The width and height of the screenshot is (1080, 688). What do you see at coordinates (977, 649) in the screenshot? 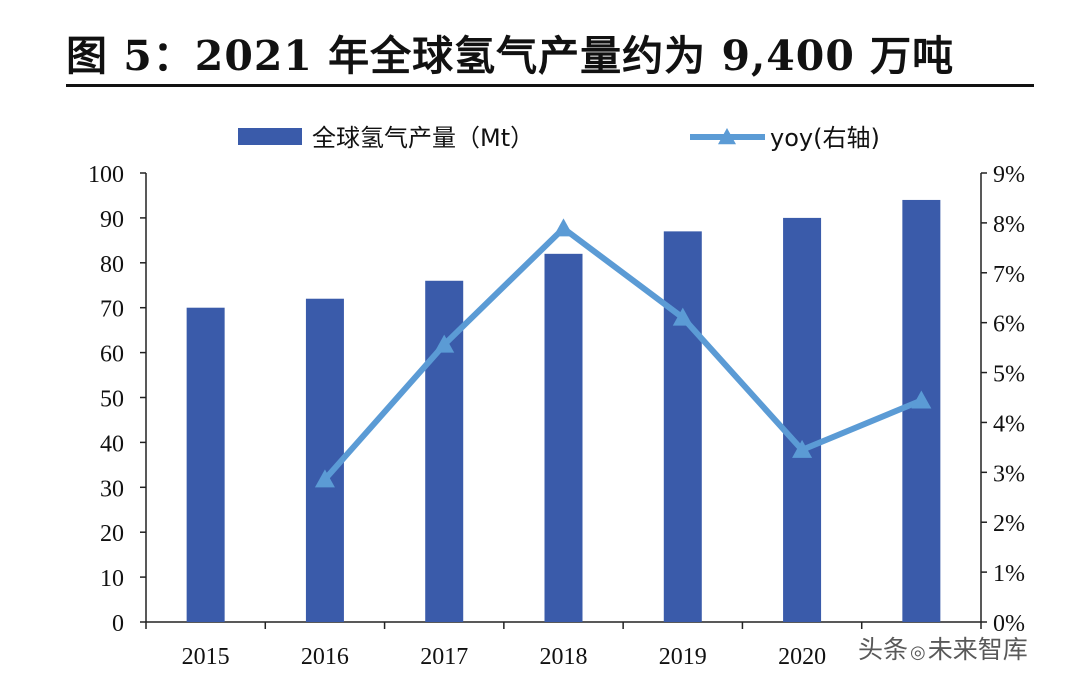
I see `watermark-text-right: 未来智库` at bounding box center [977, 649].